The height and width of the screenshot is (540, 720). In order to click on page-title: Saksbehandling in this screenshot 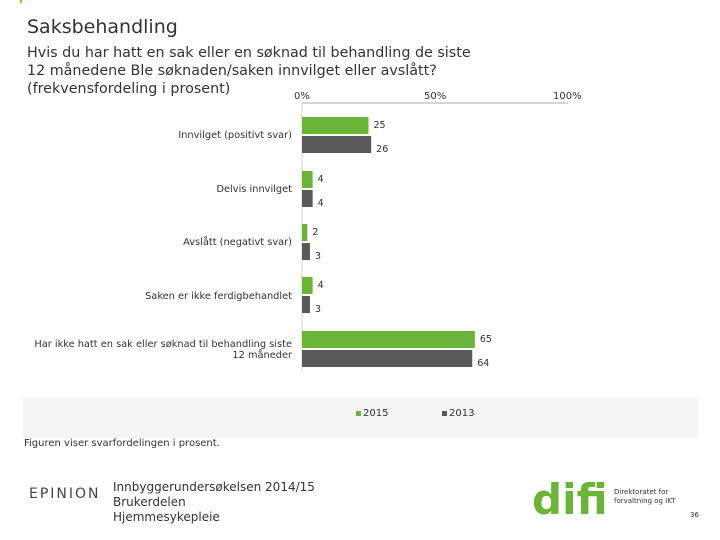, I will do `click(102, 27)`.